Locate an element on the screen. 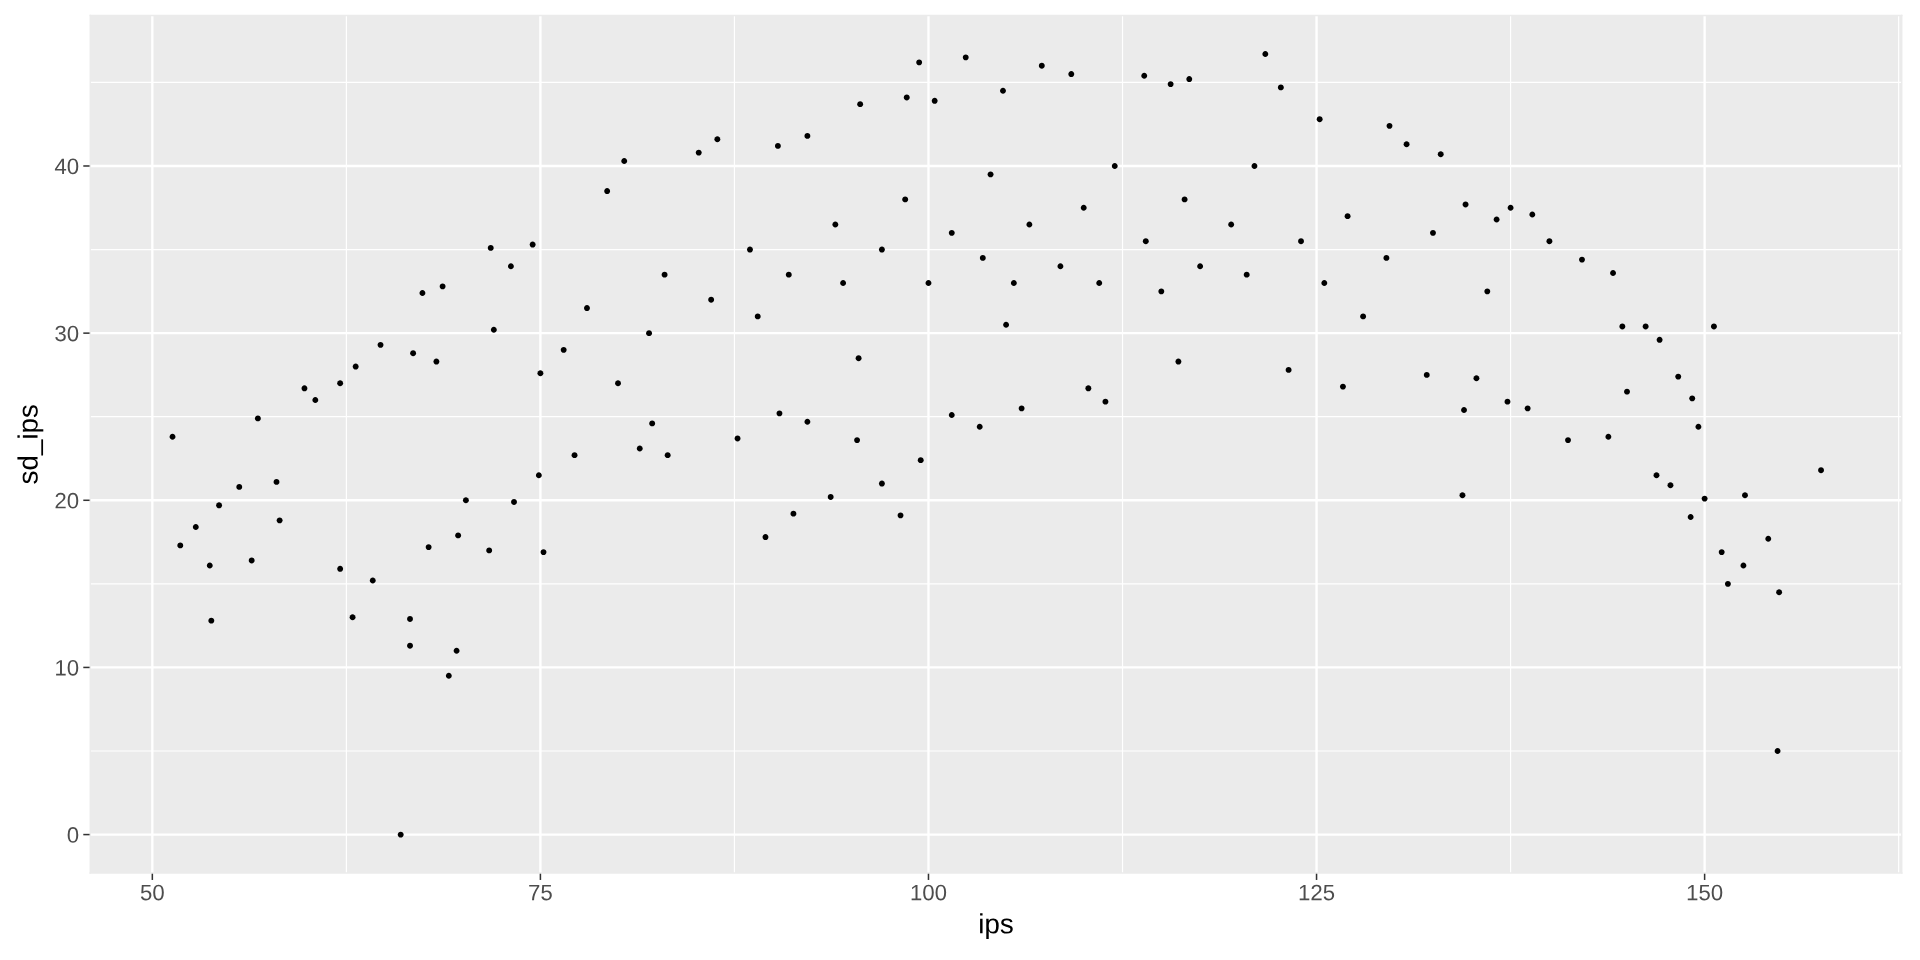 The width and height of the screenshot is (1920, 960). y-tick-label: 10 is located at coordinates (67, 667).